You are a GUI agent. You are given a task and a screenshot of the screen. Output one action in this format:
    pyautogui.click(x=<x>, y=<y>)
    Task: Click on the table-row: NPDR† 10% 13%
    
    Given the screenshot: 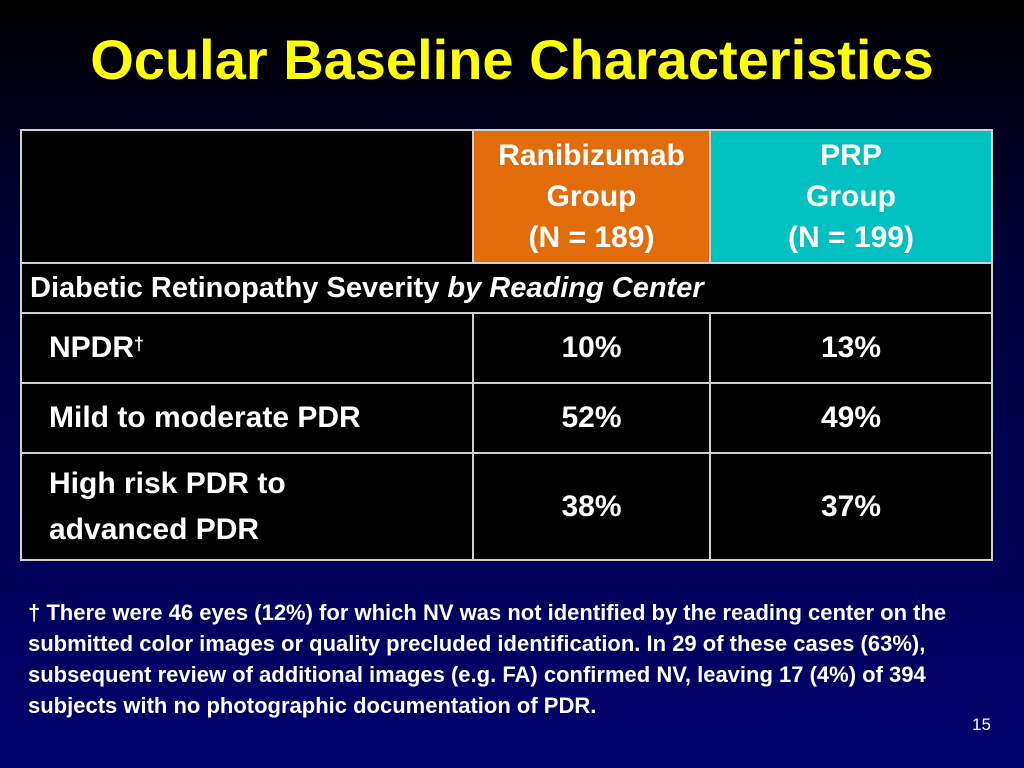 What is the action you would take?
    pyautogui.click(x=506, y=348)
    